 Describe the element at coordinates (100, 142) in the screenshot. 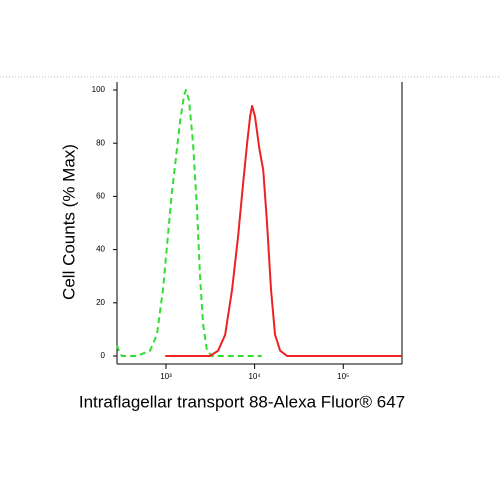

I see `y-tick-label: 80` at that location.